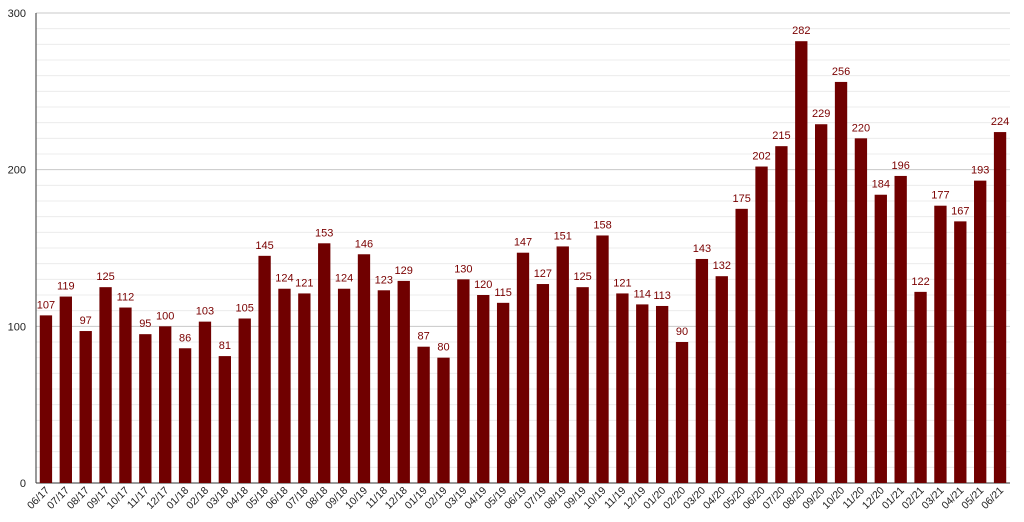 This screenshot has height=522, width=1024. I want to click on data-label: 113, so click(662, 296).